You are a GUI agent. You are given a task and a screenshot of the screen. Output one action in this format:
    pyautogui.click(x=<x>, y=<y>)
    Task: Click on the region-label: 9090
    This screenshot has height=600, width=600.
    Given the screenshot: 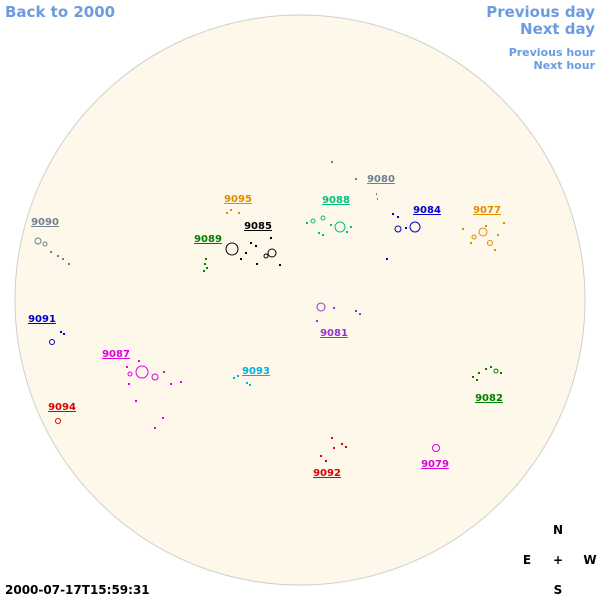 What is the action you would take?
    pyautogui.click(x=45, y=222)
    